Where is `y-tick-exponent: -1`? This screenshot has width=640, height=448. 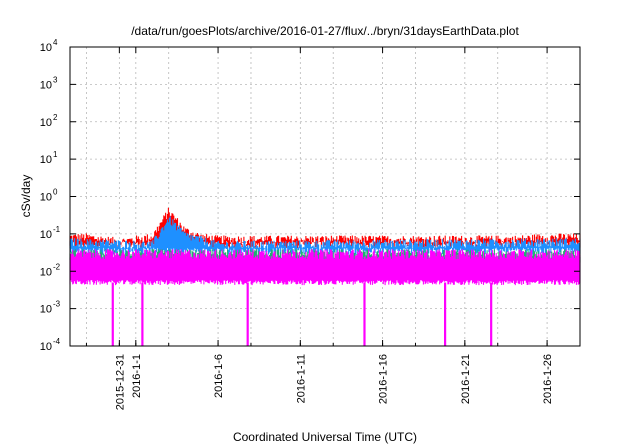
y-tick-exponent: -1 is located at coordinates (57, 229).